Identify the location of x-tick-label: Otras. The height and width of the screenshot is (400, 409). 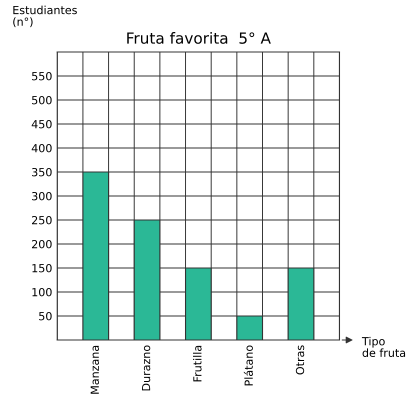
(300, 360).